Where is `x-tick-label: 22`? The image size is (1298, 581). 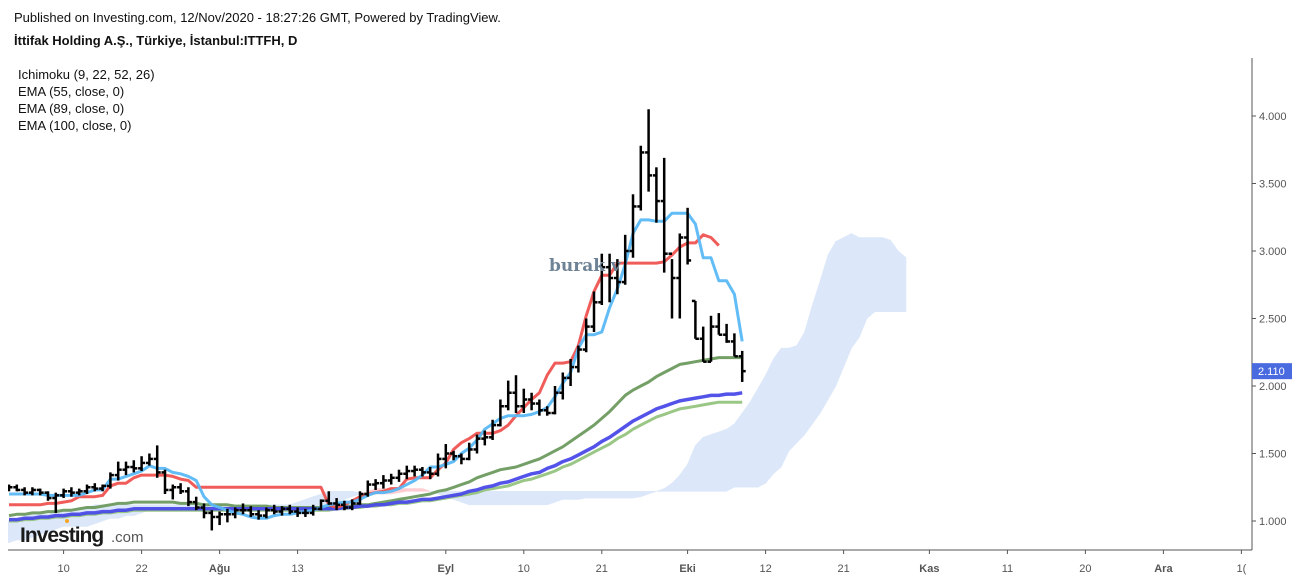
x-tick-label: 22 is located at coordinates (141, 569).